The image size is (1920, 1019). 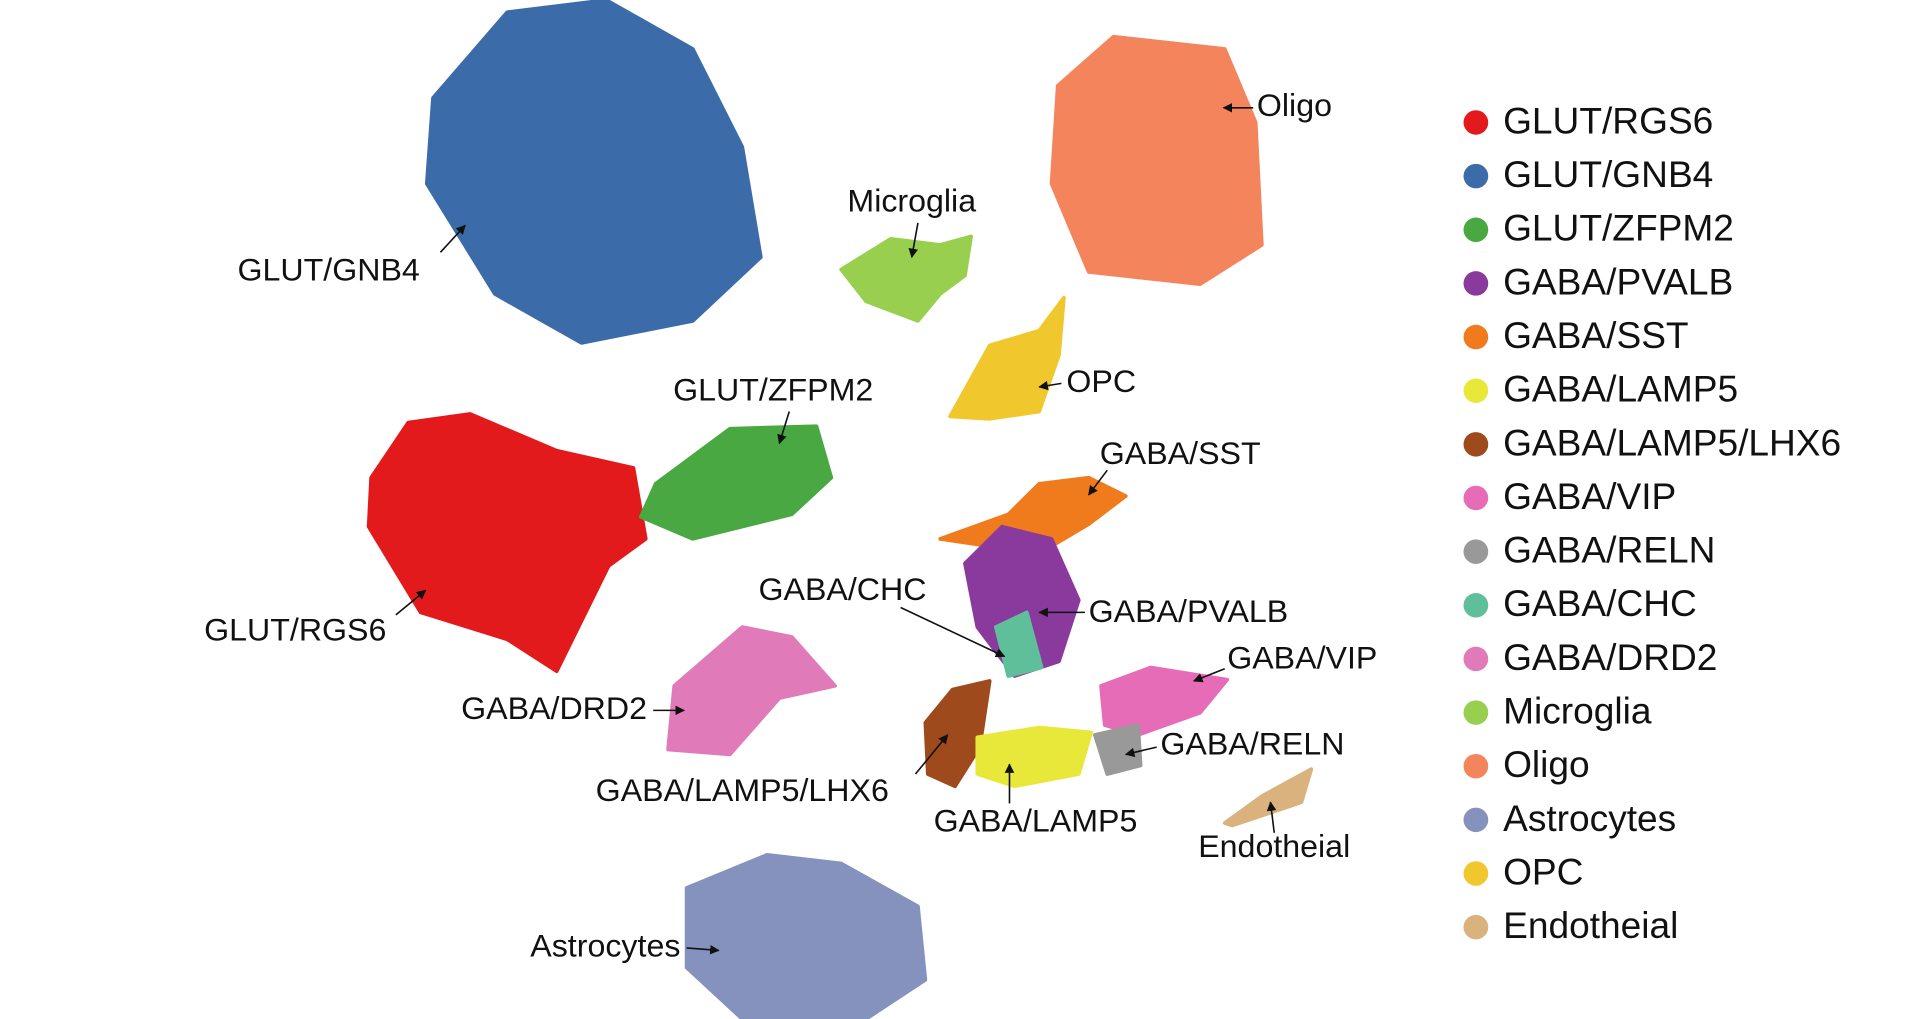 I want to click on legend-label: GABA/VIP, so click(x=1589, y=496).